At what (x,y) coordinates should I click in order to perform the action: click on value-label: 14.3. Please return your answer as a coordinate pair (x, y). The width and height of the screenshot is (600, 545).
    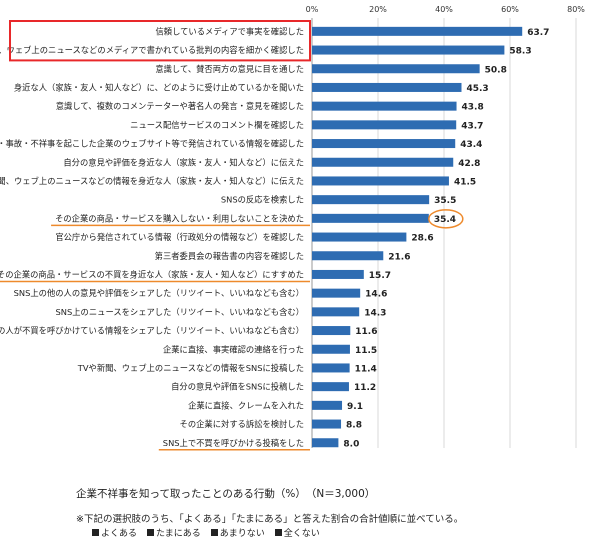
    Looking at the image, I should click on (375, 313).